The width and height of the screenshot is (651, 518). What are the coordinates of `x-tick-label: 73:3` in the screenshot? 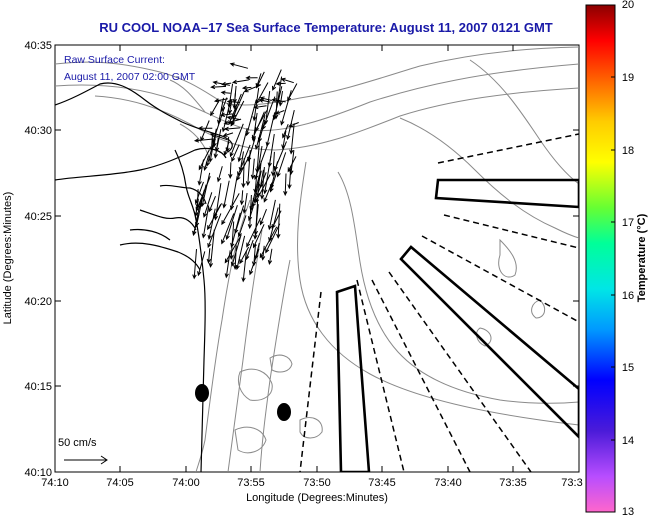 It's located at (571, 483).